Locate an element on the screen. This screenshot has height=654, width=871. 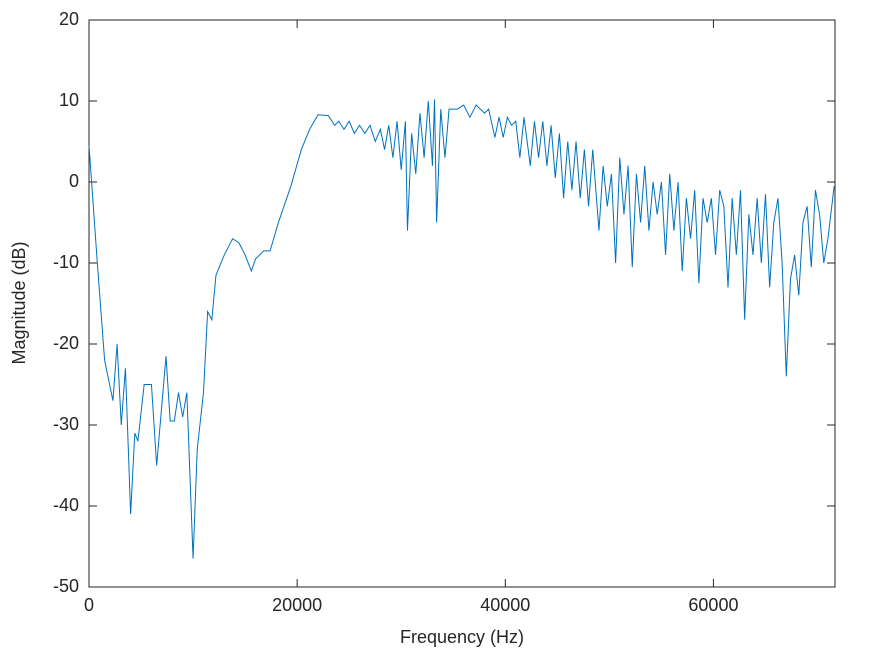
x-tick-label: 20000 is located at coordinates (297, 605).